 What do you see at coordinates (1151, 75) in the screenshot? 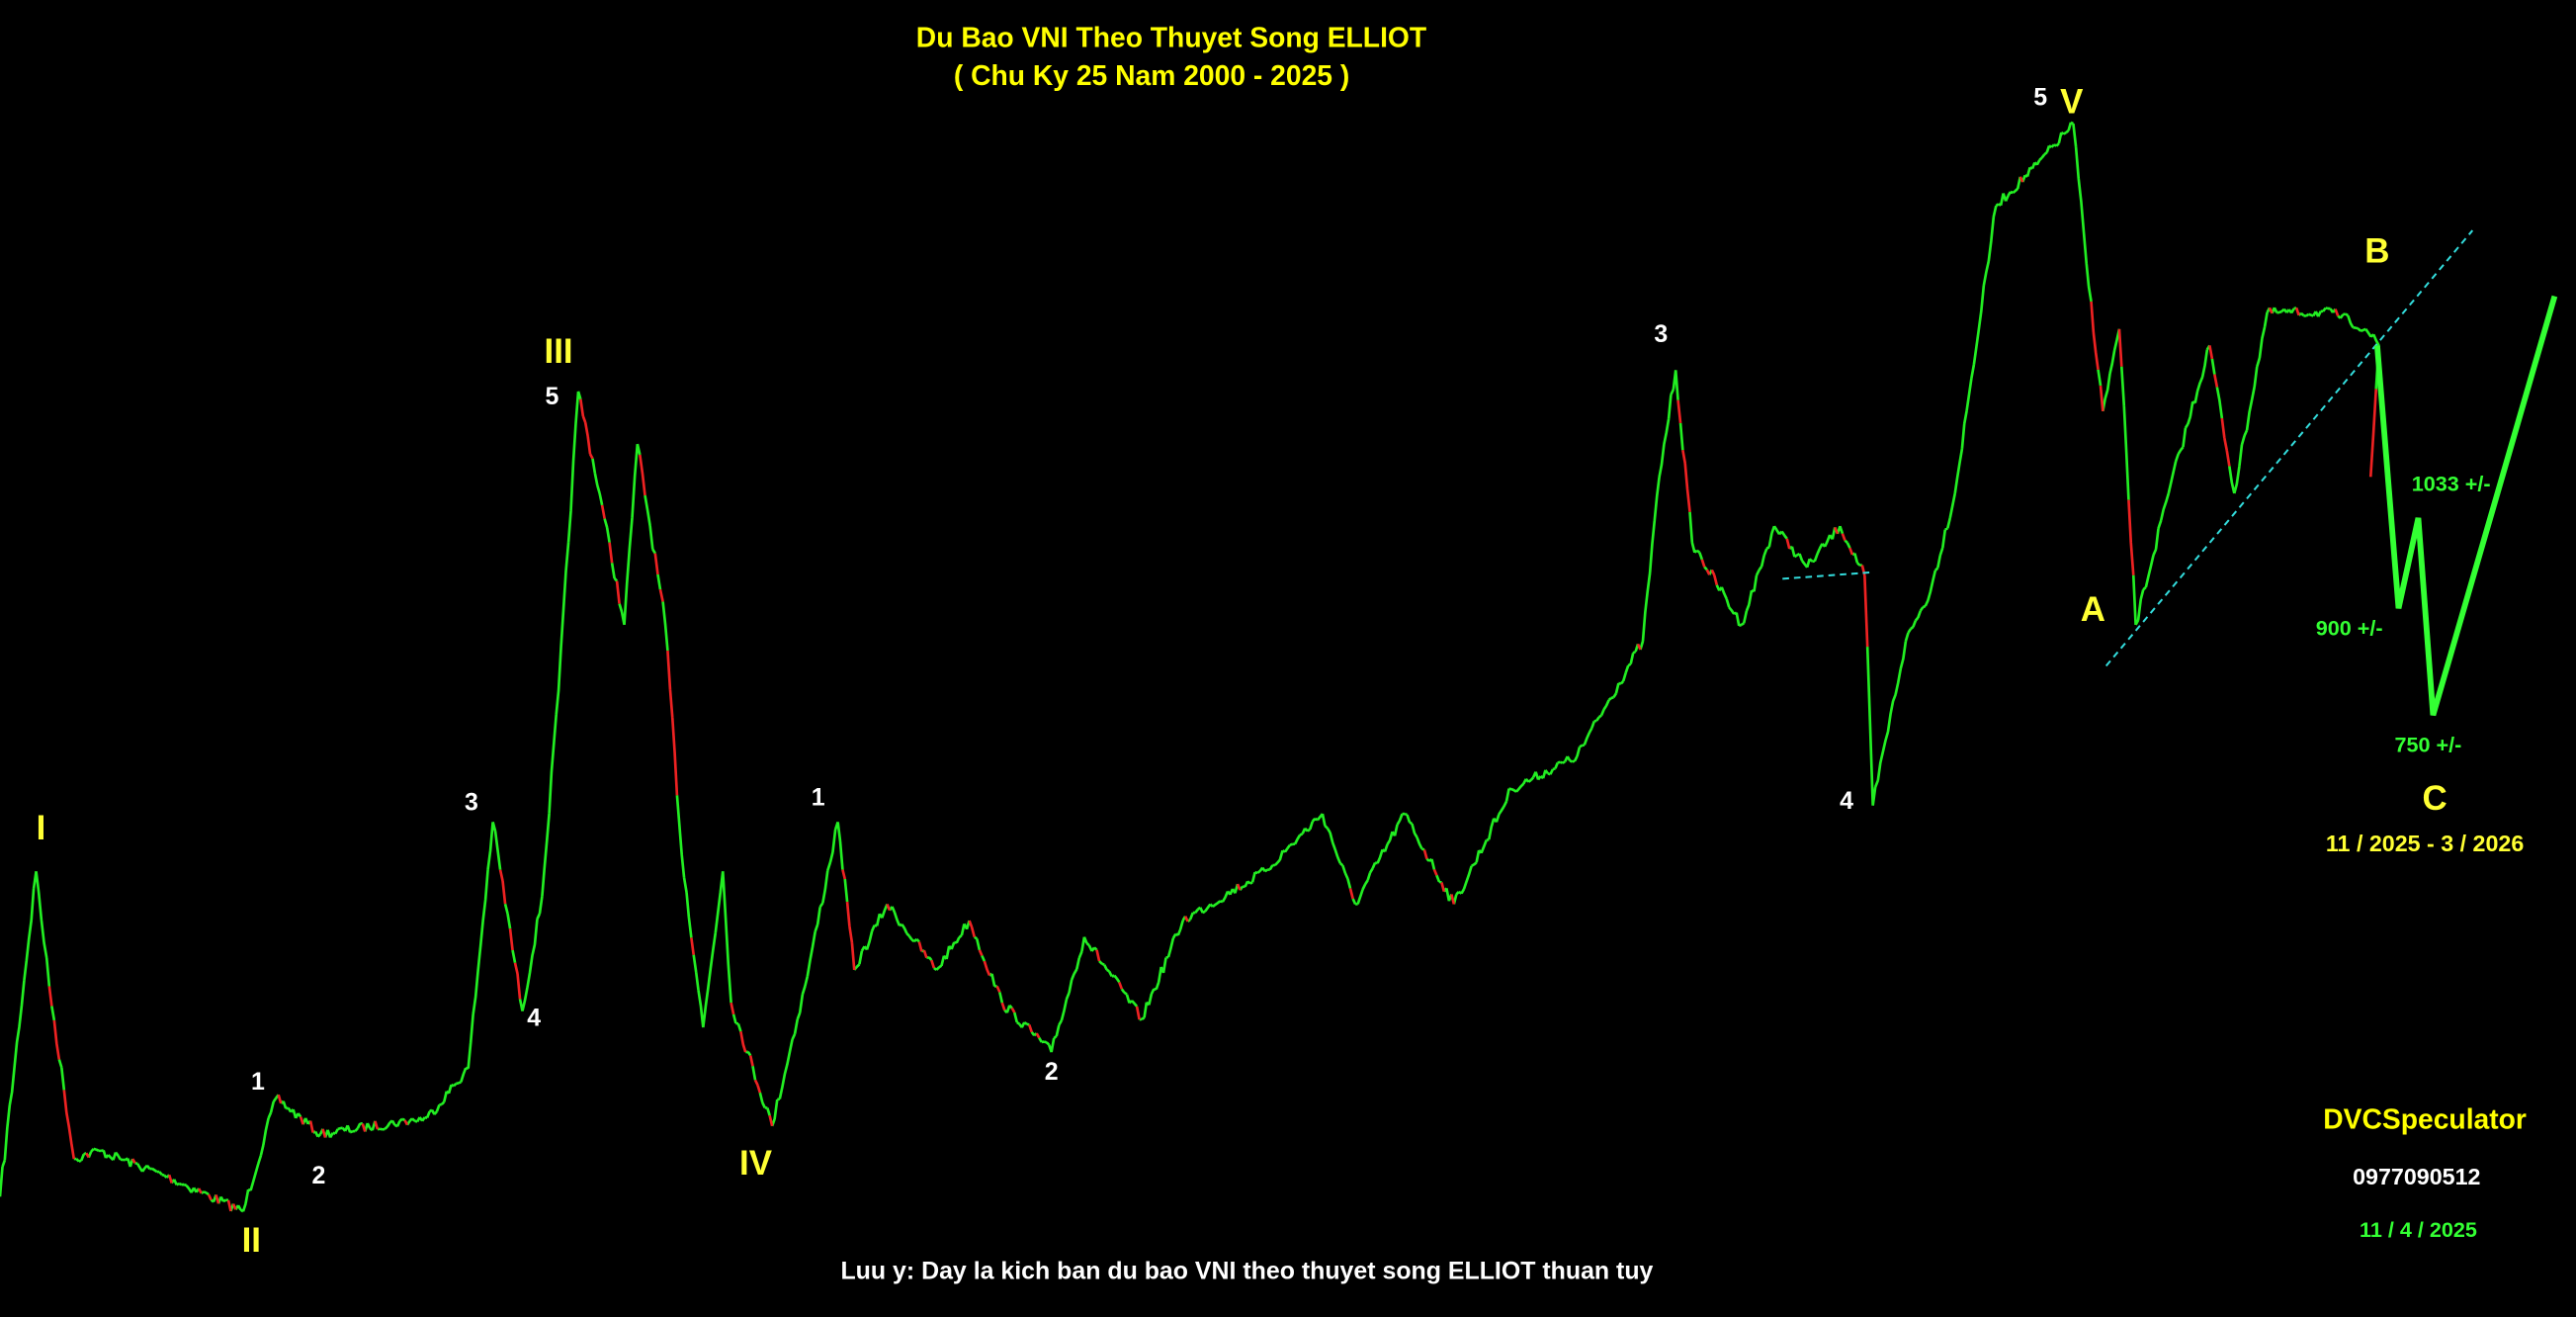
I see `chart-subtitle: ( Chu Ky 25 Nam 2000 - 2025 )` at bounding box center [1151, 75].